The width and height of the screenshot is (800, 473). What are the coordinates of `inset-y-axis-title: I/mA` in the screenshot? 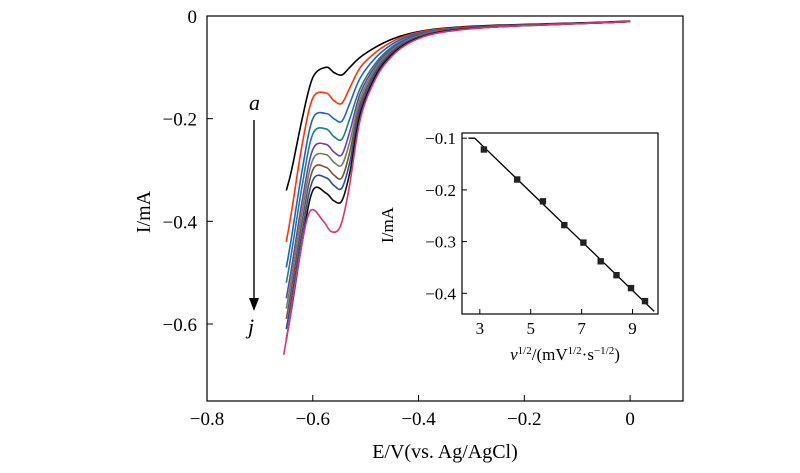 It's located at (387, 224).